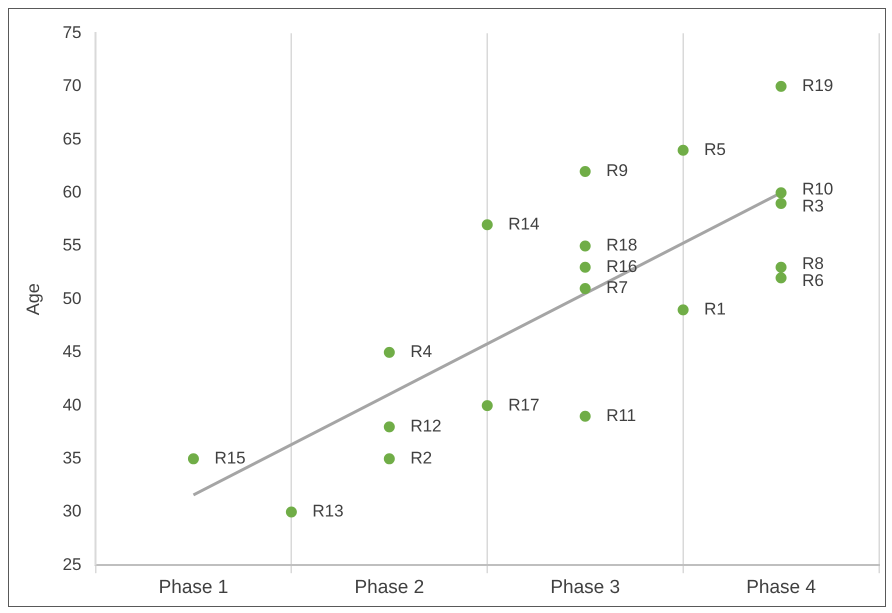 The height and width of the screenshot is (613, 892). Describe the element at coordinates (72, 298) in the screenshot. I see `y-tick-label: 50` at that location.